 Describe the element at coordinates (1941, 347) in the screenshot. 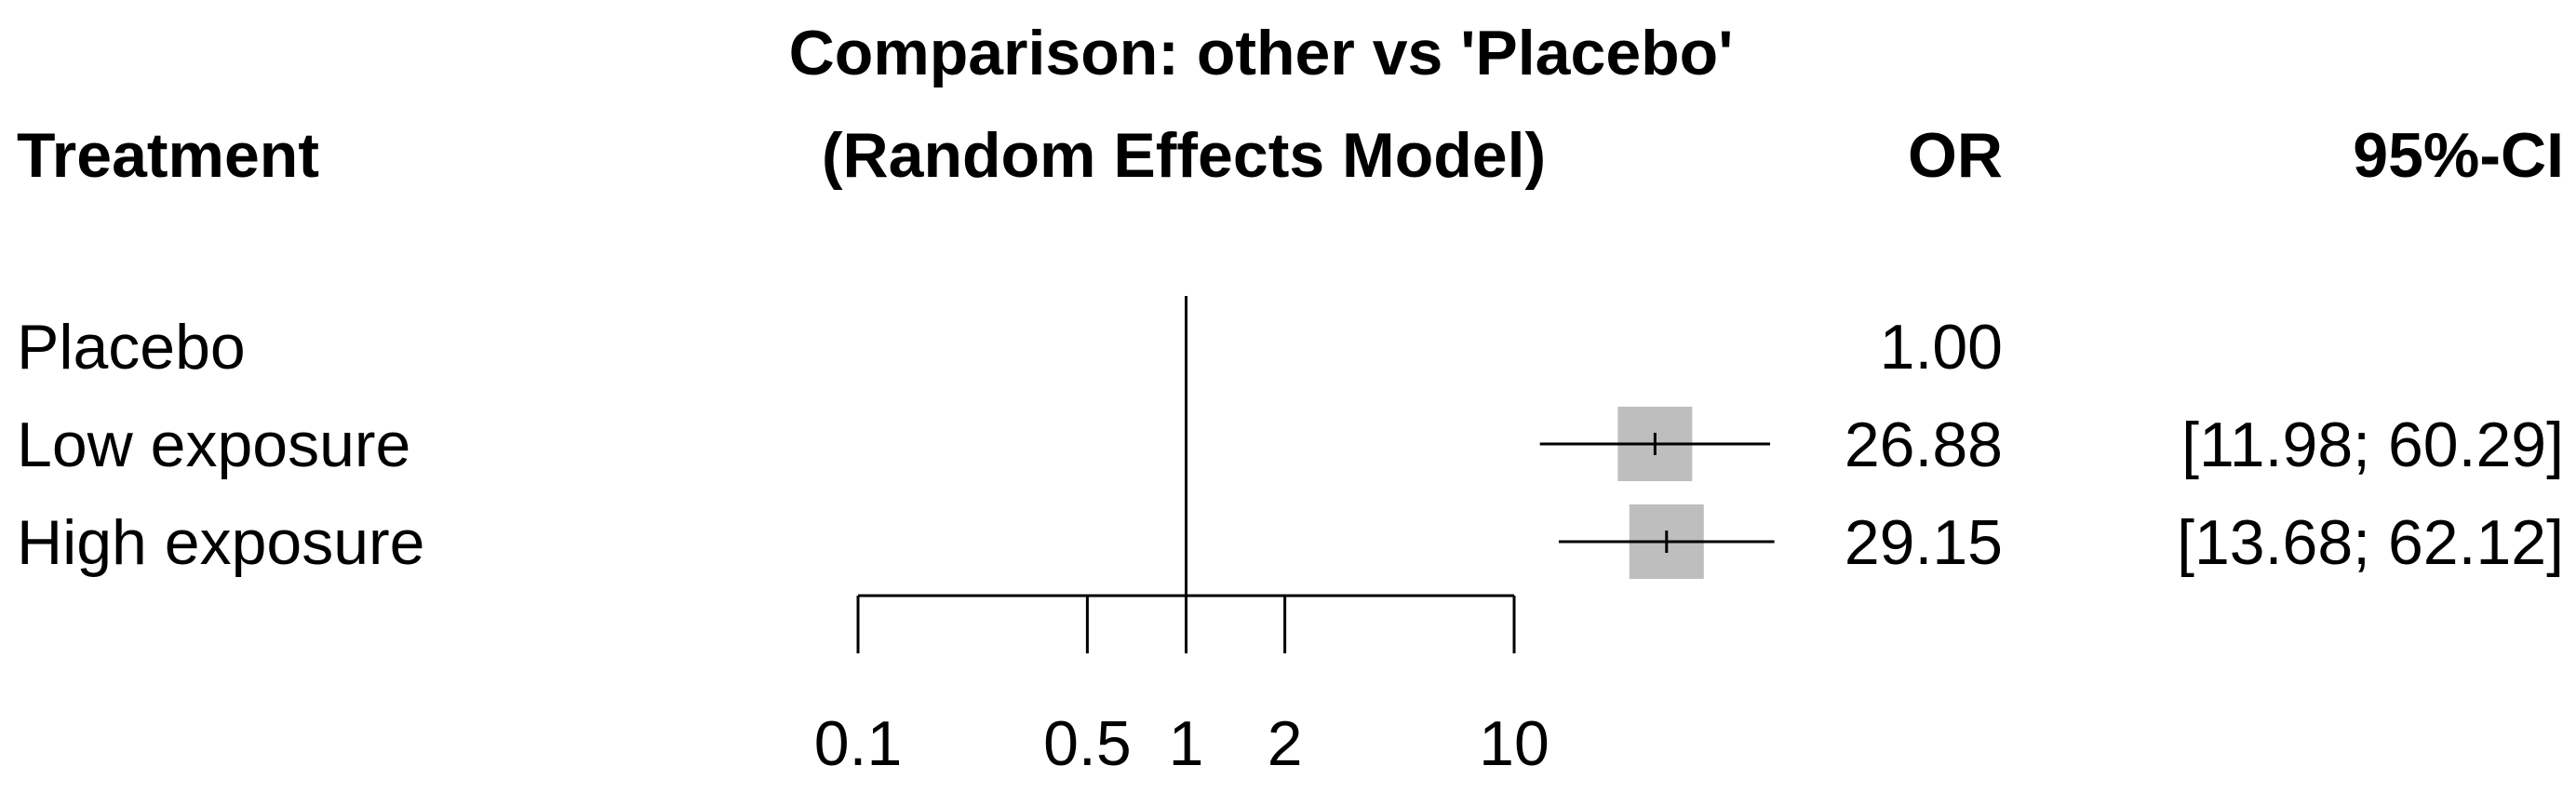

I see `or-value: 1.00` at that location.